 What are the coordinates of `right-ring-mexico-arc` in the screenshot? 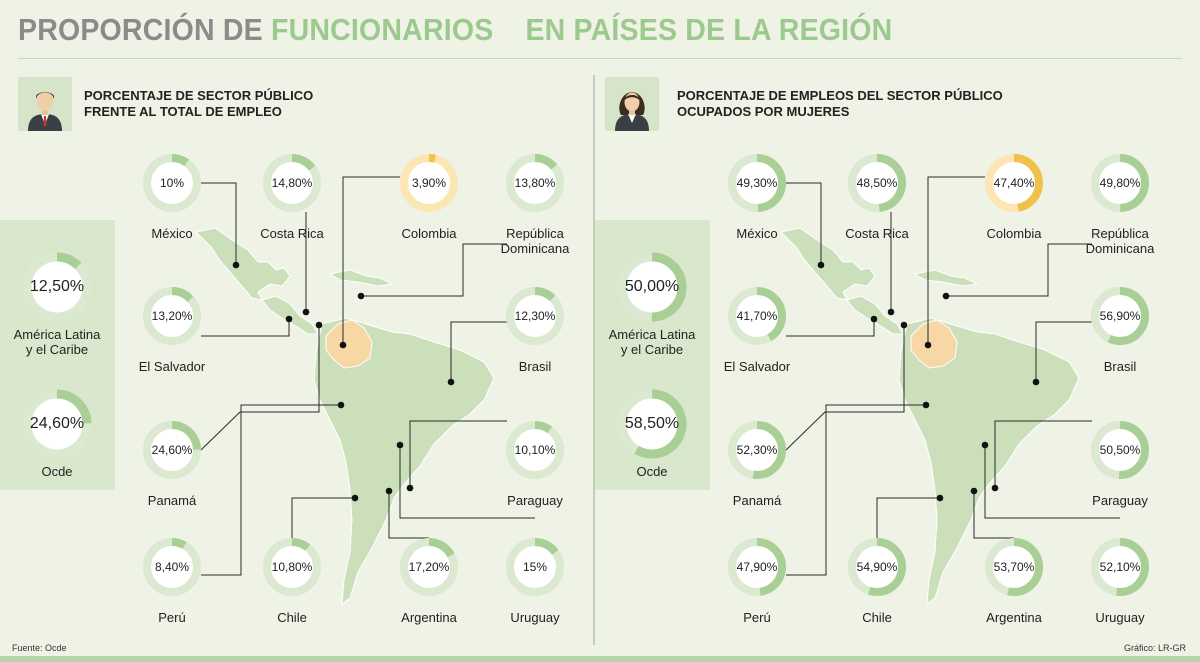 It's located at (757, 183).